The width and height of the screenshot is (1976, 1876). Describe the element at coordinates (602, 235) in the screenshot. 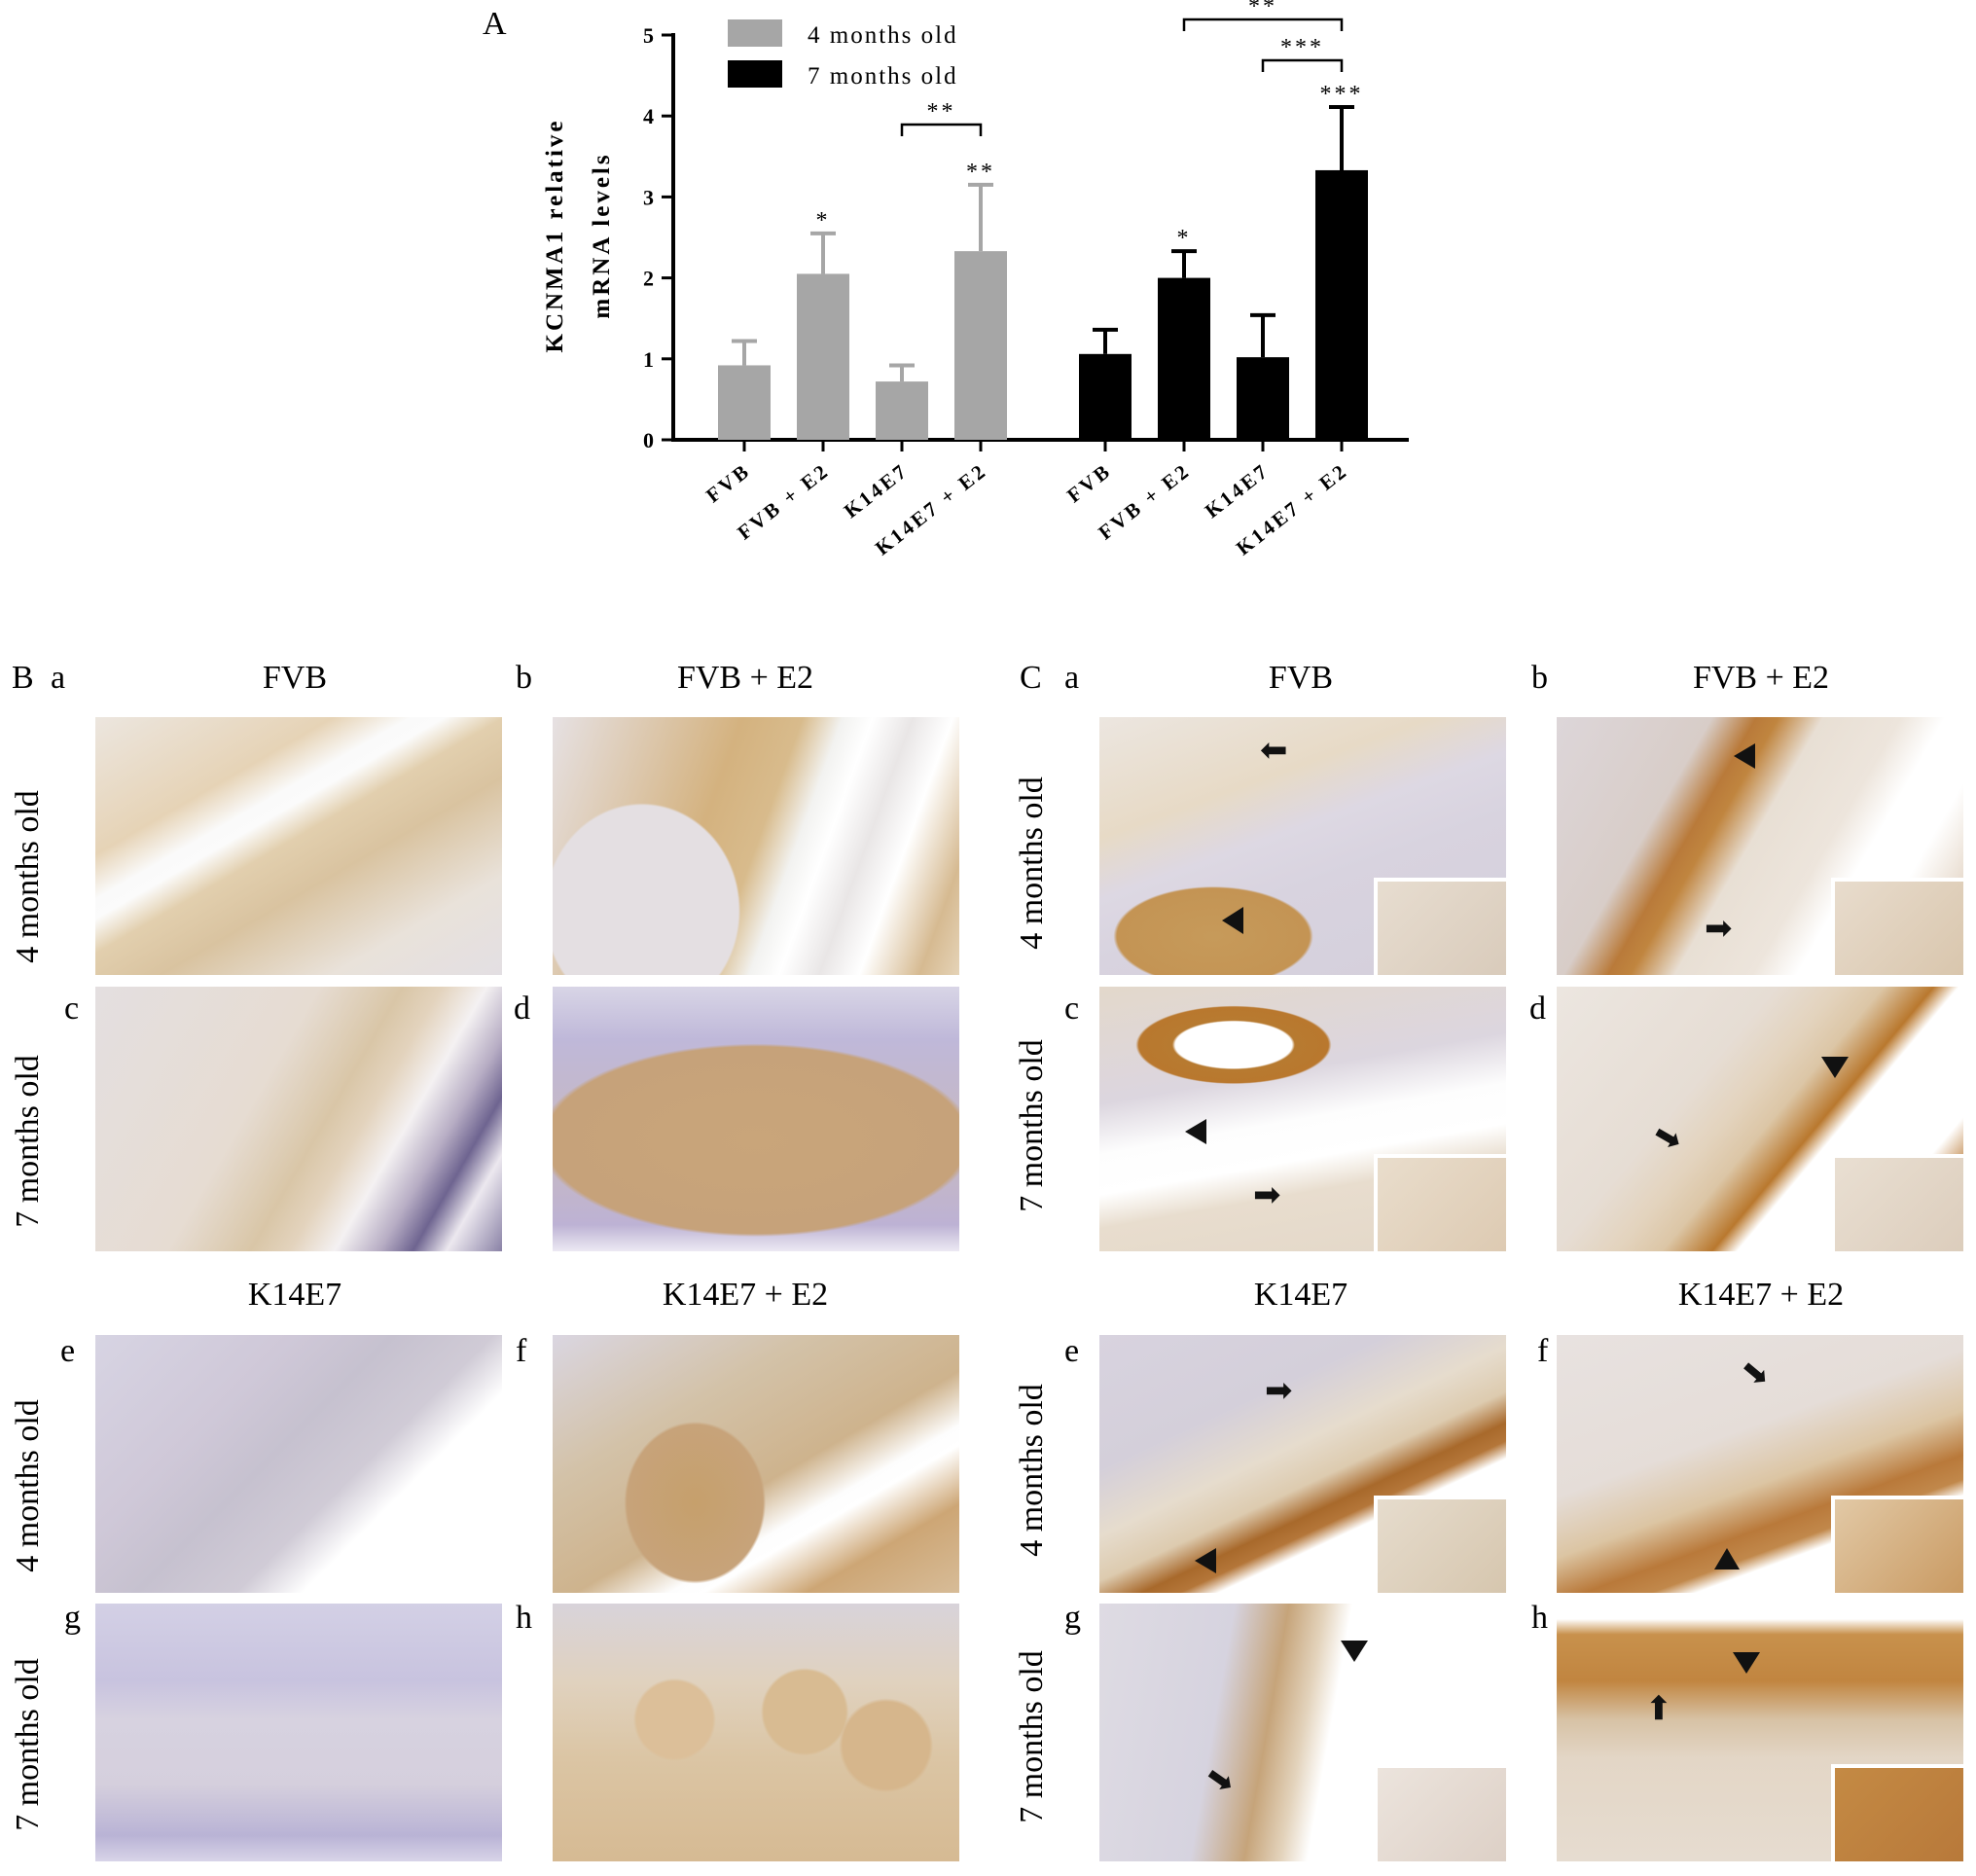

I see `y-axis-label: mRNA levels` at that location.